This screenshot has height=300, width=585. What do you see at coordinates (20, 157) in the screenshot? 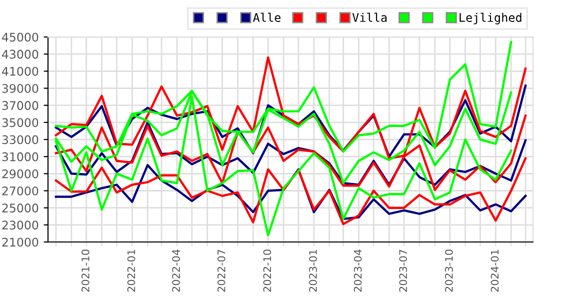
I see `y-tick-label: 31000` at bounding box center [20, 157].